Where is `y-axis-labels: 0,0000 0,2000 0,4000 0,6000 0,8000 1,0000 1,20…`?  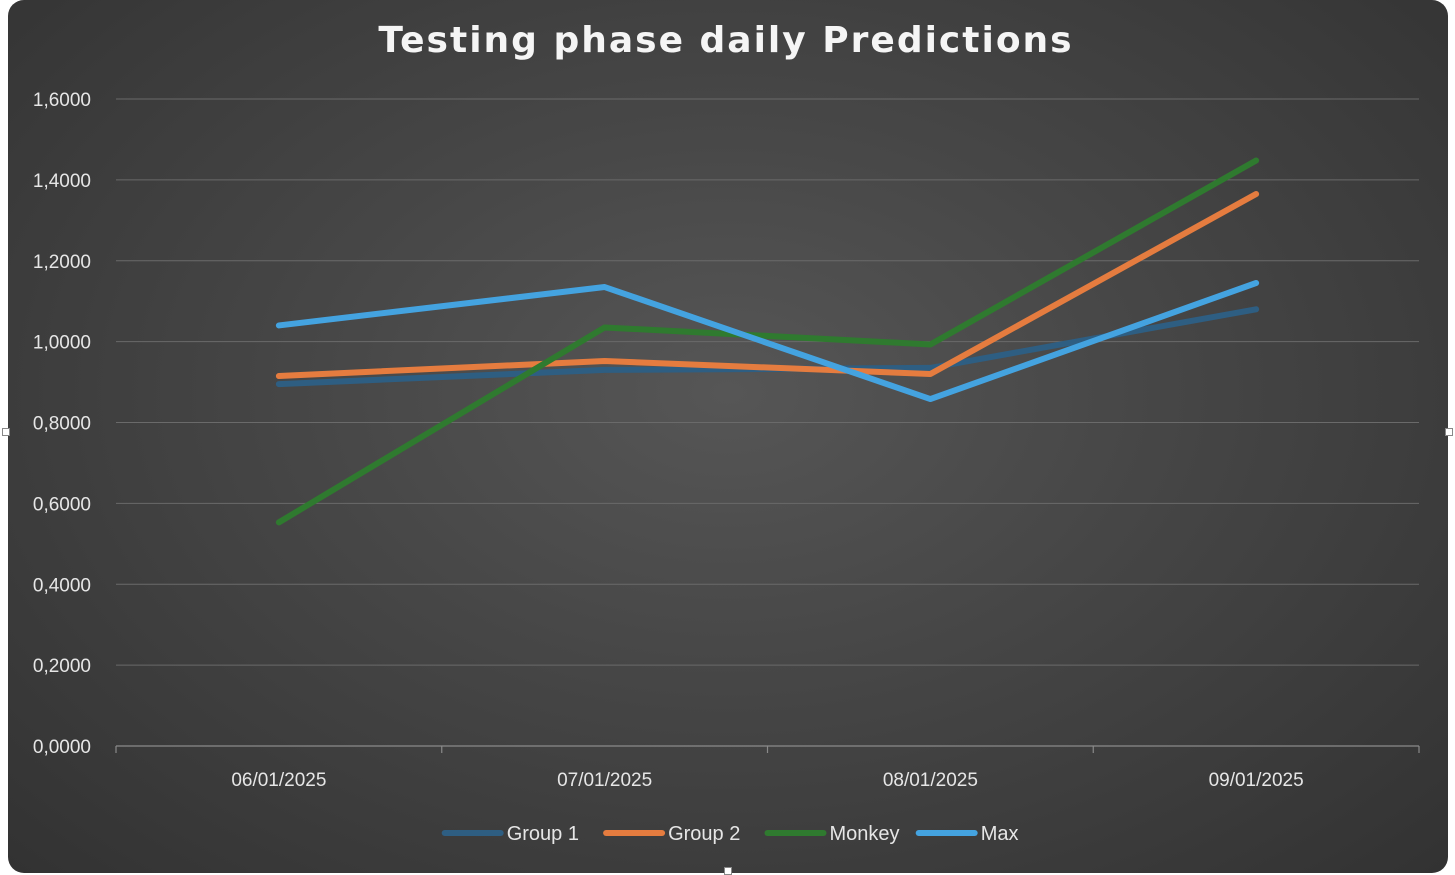
y-axis-labels: 0,0000 0,2000 0,4000 0,6000 0,8000 1,0000 1,20… is located at coordinates (62, 424).